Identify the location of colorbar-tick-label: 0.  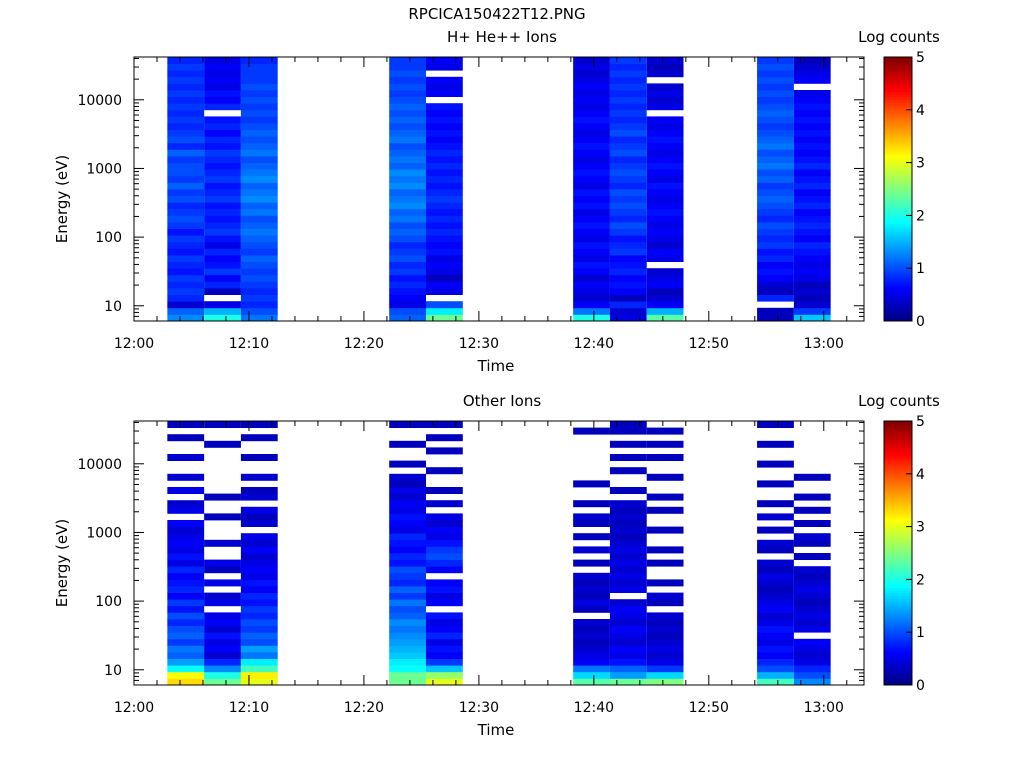
(920, 322).